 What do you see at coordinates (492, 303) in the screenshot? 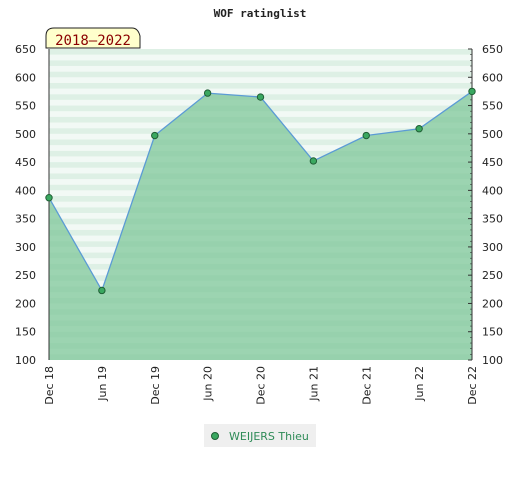
I see `y-tick-label-right: 200` at bounding box center [492, 303].